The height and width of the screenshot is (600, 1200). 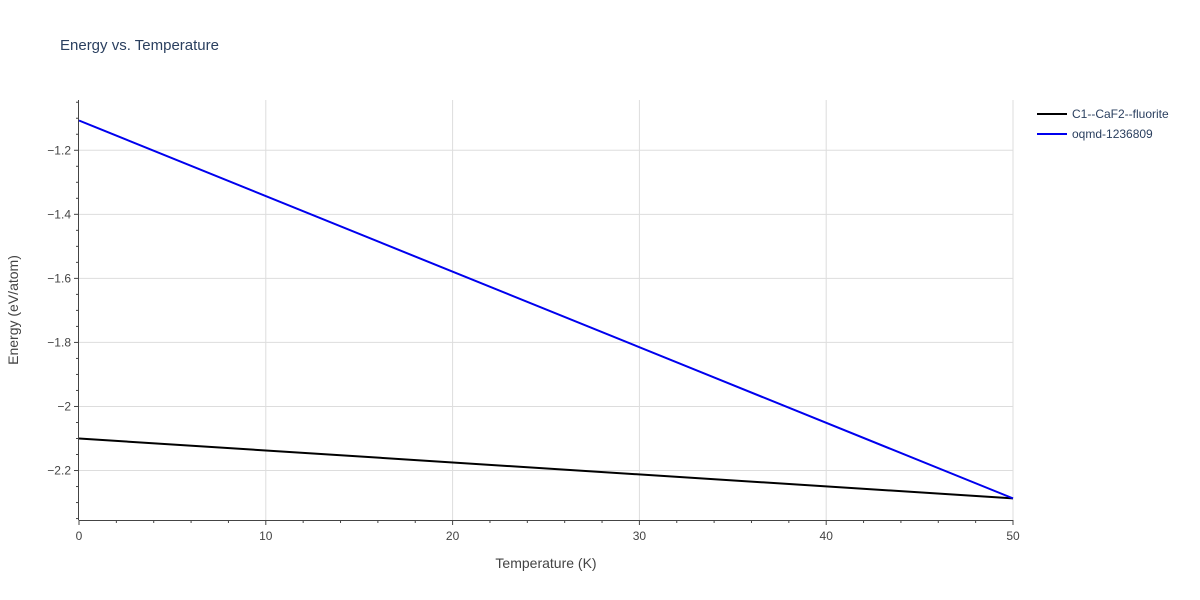 What do you see at coordinates (545, 563) in the screenshot?
I see `x-axis-title: Temperature (K)` at bounding box center [545, 563].